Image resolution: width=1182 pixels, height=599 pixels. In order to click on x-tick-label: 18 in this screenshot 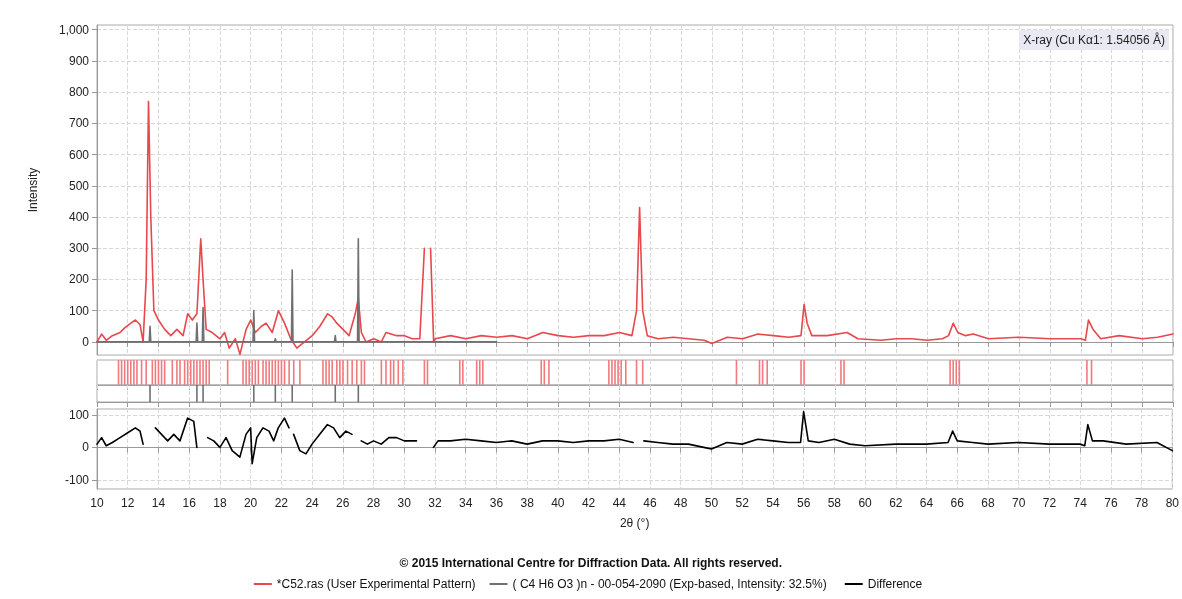, I will do `click(220, 503)`.